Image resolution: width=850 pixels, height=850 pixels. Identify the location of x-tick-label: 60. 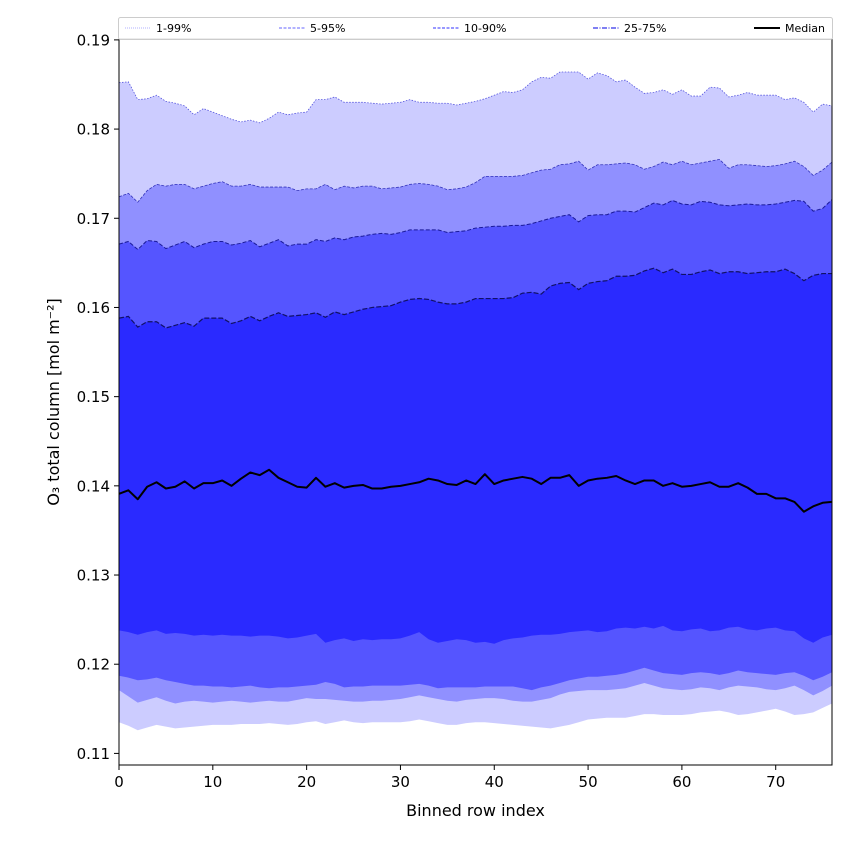
(681, 782).